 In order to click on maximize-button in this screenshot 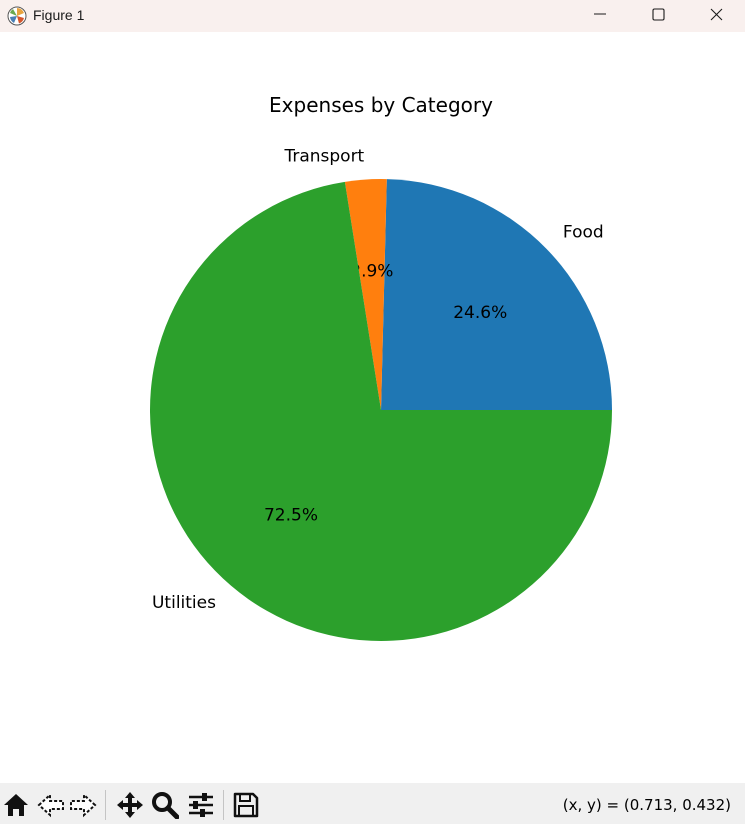, I will do `click(658, 16)`.